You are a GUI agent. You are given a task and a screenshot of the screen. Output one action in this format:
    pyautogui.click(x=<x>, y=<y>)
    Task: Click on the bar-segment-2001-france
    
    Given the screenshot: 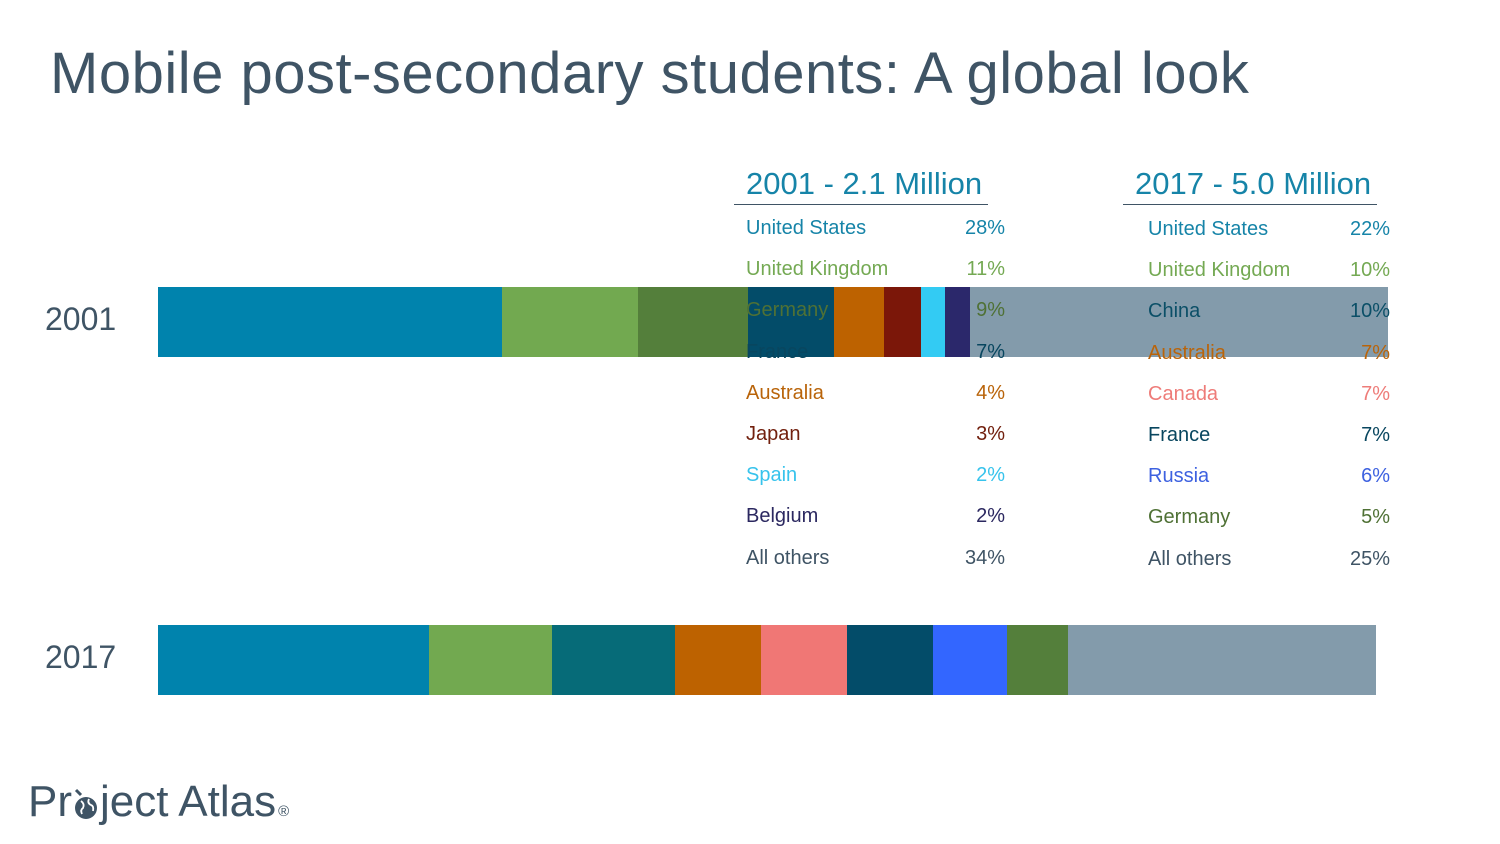 What is the action you would take?
    pyautogui.click(x=791, y=322)
    